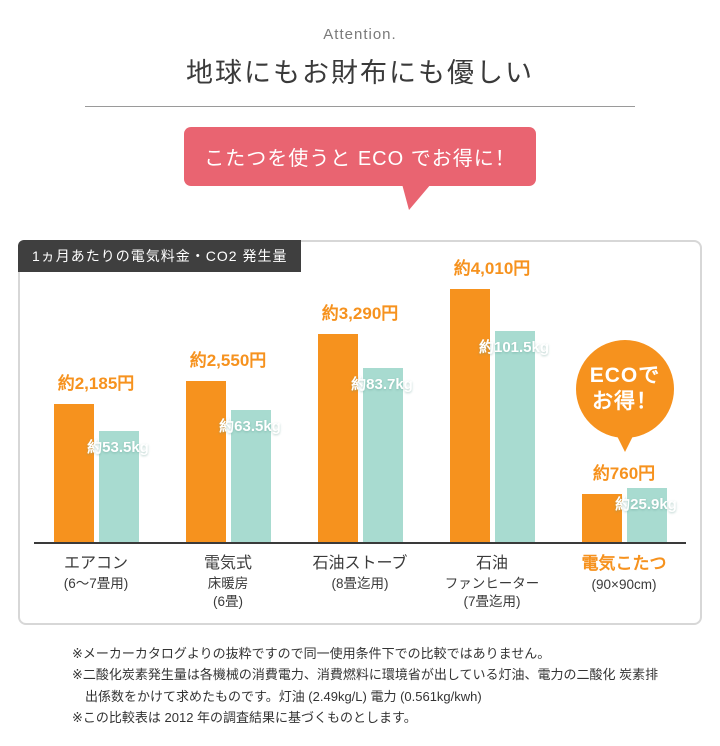  I want to click on category-sub: (6〜7畳用), so click(96, 583).